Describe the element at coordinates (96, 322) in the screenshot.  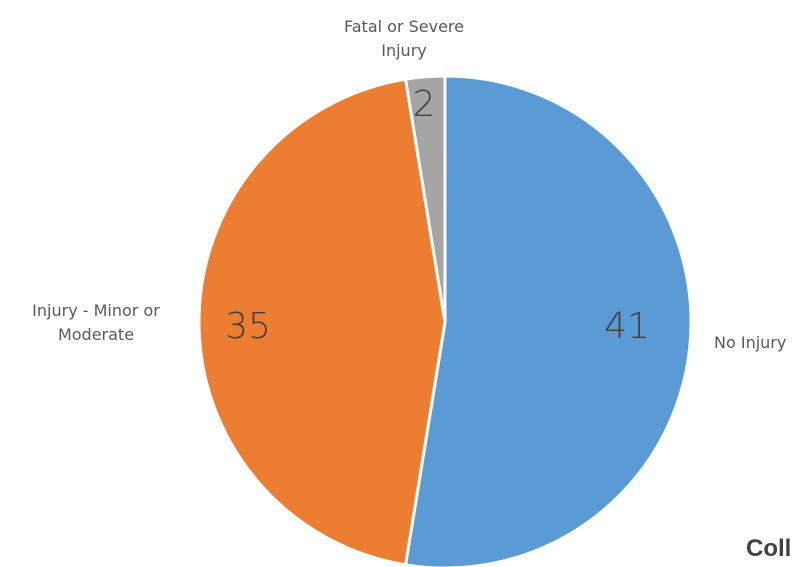
I see `category-label: Injury - Minor or Moderate` at that location.